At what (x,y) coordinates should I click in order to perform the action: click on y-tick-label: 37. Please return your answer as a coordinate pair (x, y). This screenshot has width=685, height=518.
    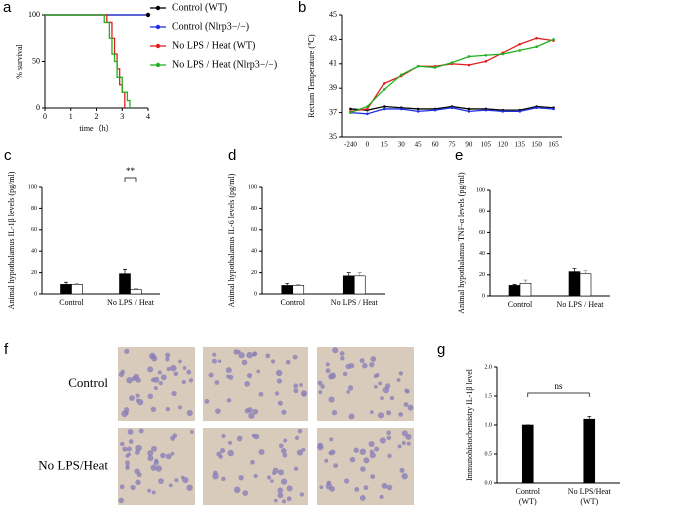
    Looking at the image, I should click on (333, 111).